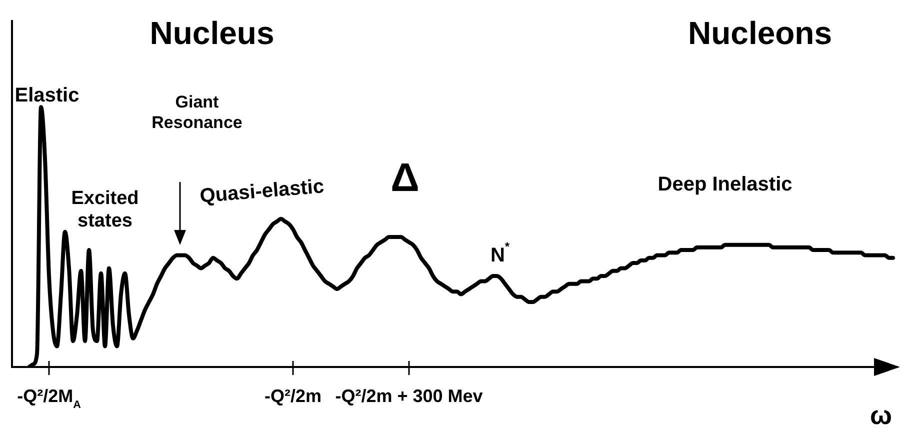 This screenshot has height=438, width=909. I want to click on annotation: Quasi-elastic, so click(262, 192).